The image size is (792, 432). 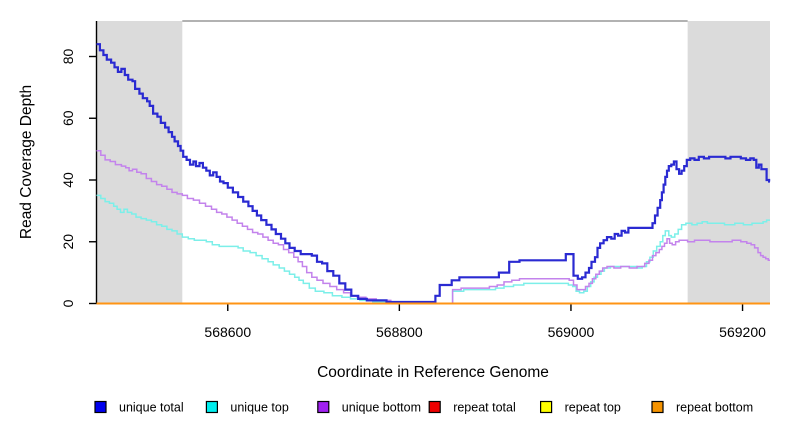 I want to click on y-tick-label-0: 0, so click(x=68, y=303).